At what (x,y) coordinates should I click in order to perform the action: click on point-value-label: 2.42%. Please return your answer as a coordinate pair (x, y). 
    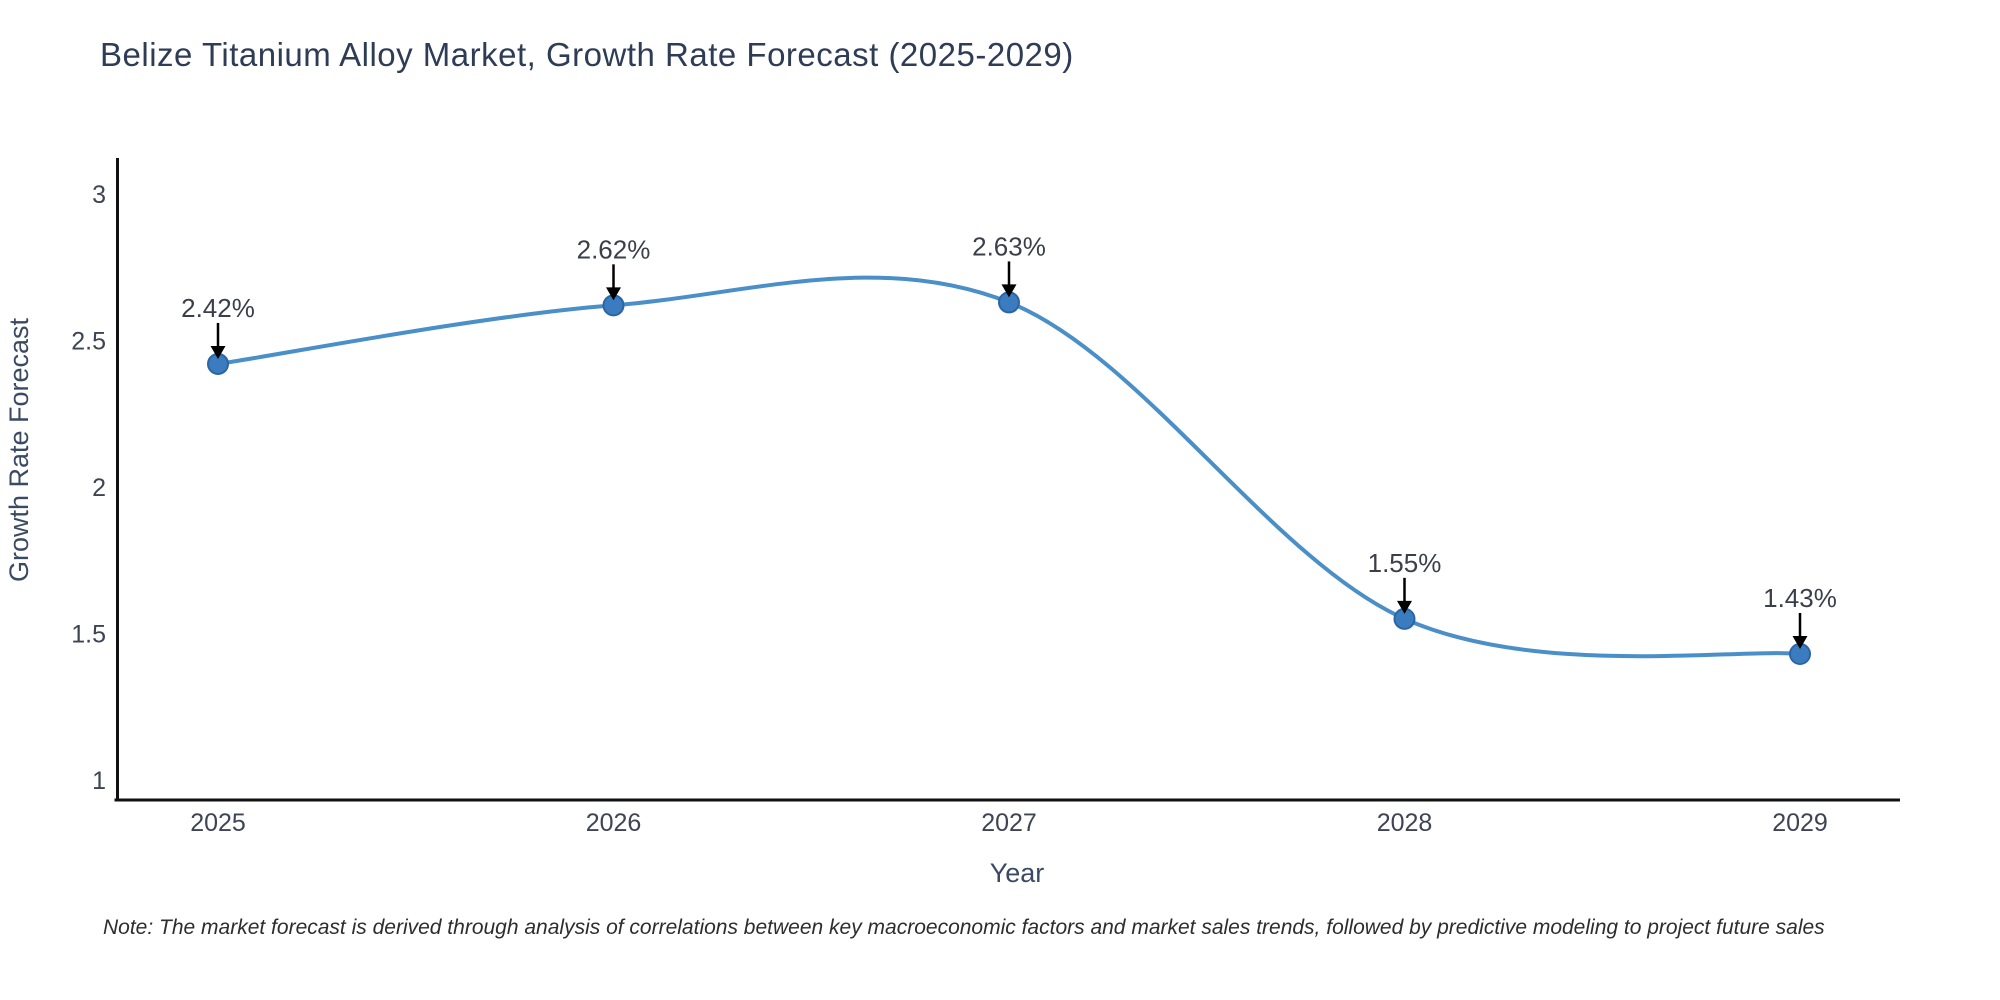
    Looking at the image, I should click on (218, 308).